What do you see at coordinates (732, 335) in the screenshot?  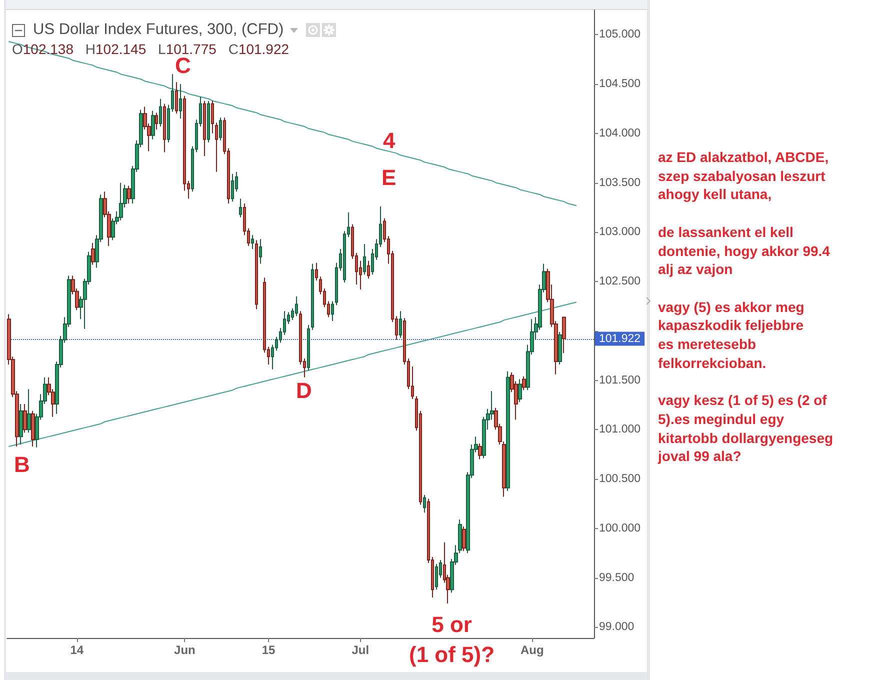 I see `text: vagy (5) es akkor meg kapaszkodik feljebbre es meretesebb felkorrekcioban.` at bounding box center [732, 335].